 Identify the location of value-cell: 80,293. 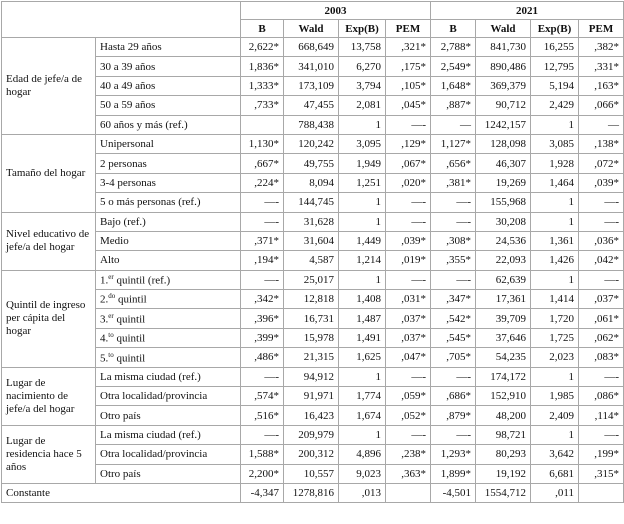
(503, 454).